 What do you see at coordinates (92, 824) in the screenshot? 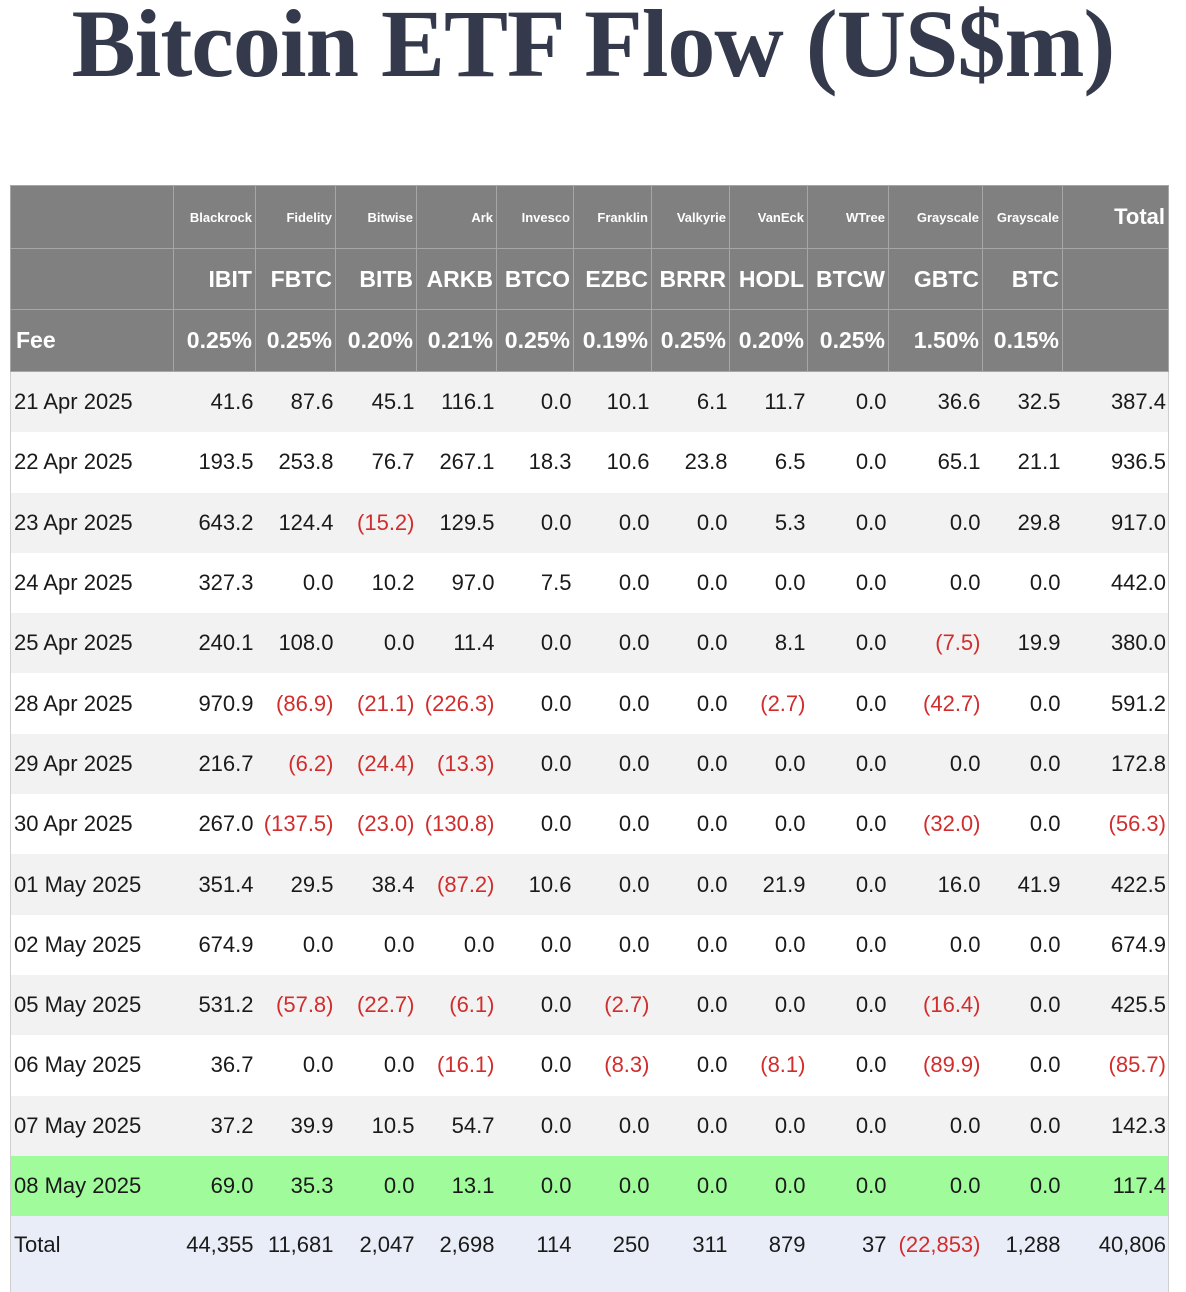
I see `date-cell: 30 Apr 2025` at bounding box center [92, 824].